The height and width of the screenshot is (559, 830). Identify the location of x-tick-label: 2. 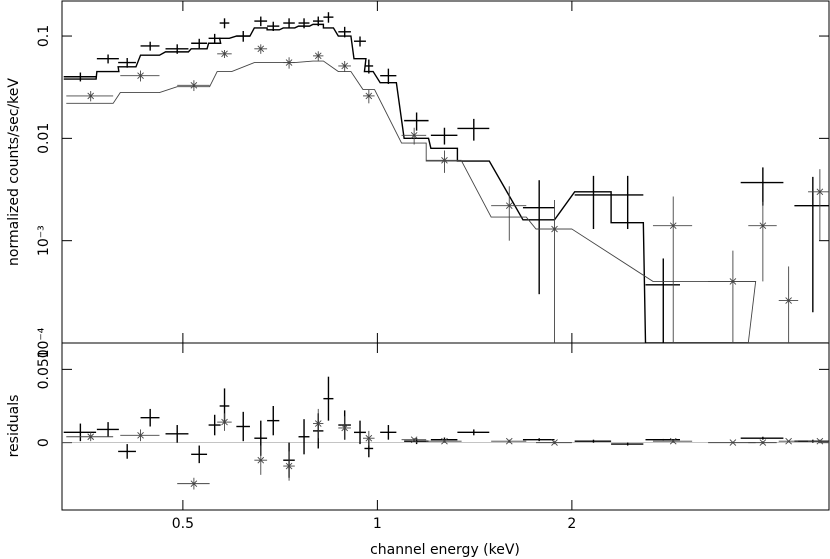
(571, 524).